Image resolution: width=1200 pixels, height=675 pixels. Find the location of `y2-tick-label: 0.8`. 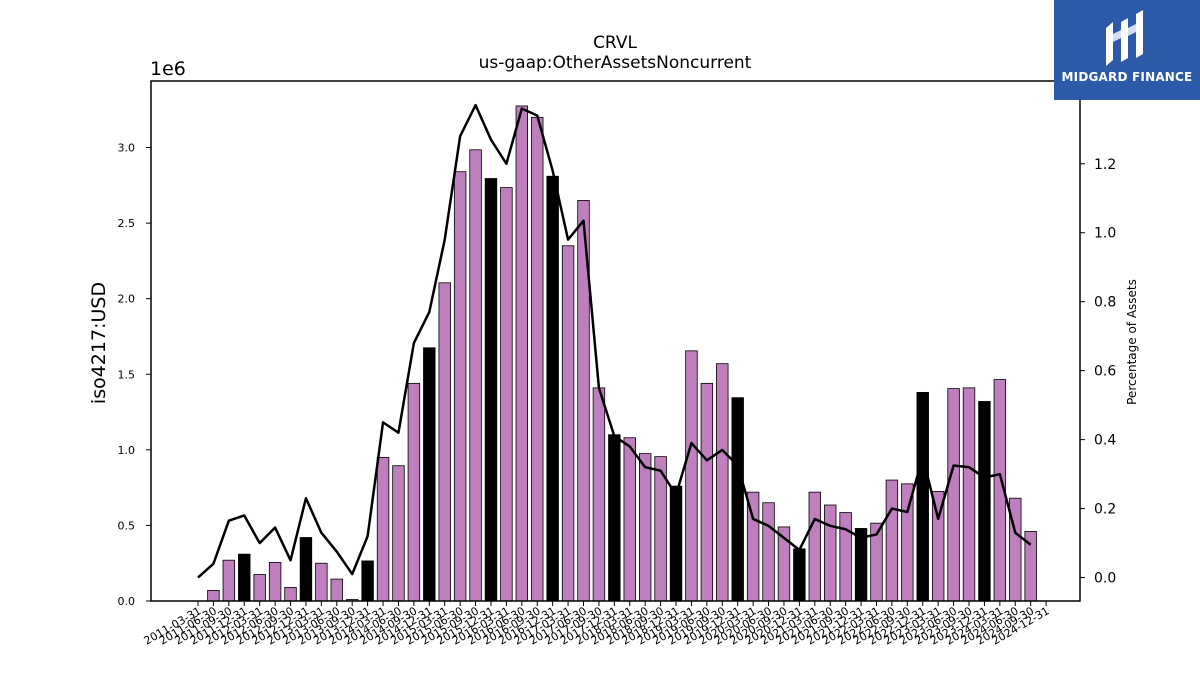

y2-tick-label: 0.8 is located at coordinates (1105, 303).